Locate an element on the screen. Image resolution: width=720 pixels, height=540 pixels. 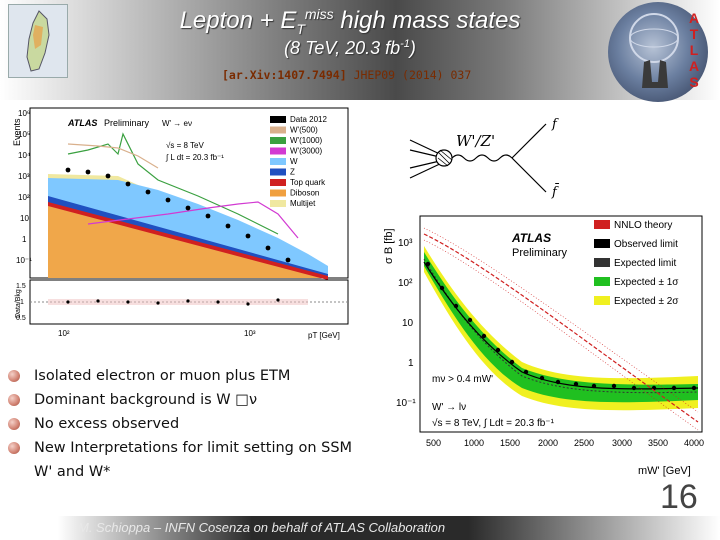
bullet-item: Isolated electron or muon plus ETM is located at coordinates (188, 376).